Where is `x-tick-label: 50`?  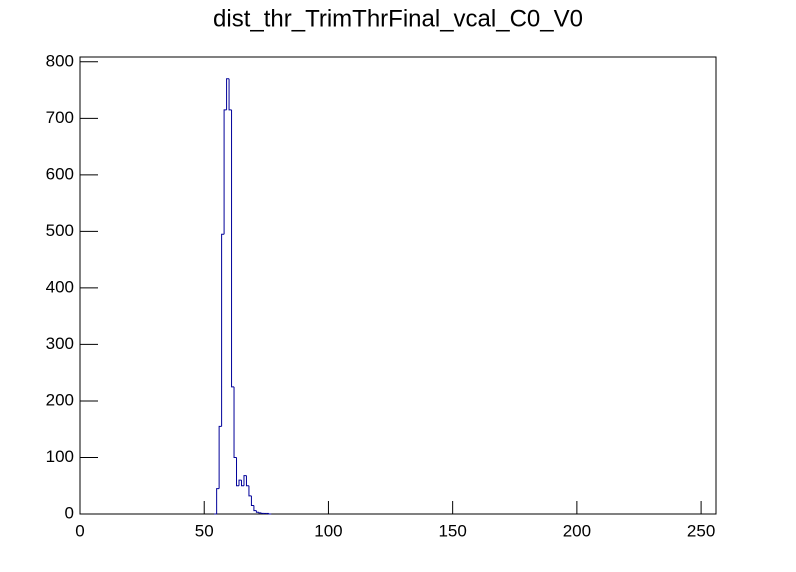
x-tick-label: 50 is located at coordinates (204, 530).